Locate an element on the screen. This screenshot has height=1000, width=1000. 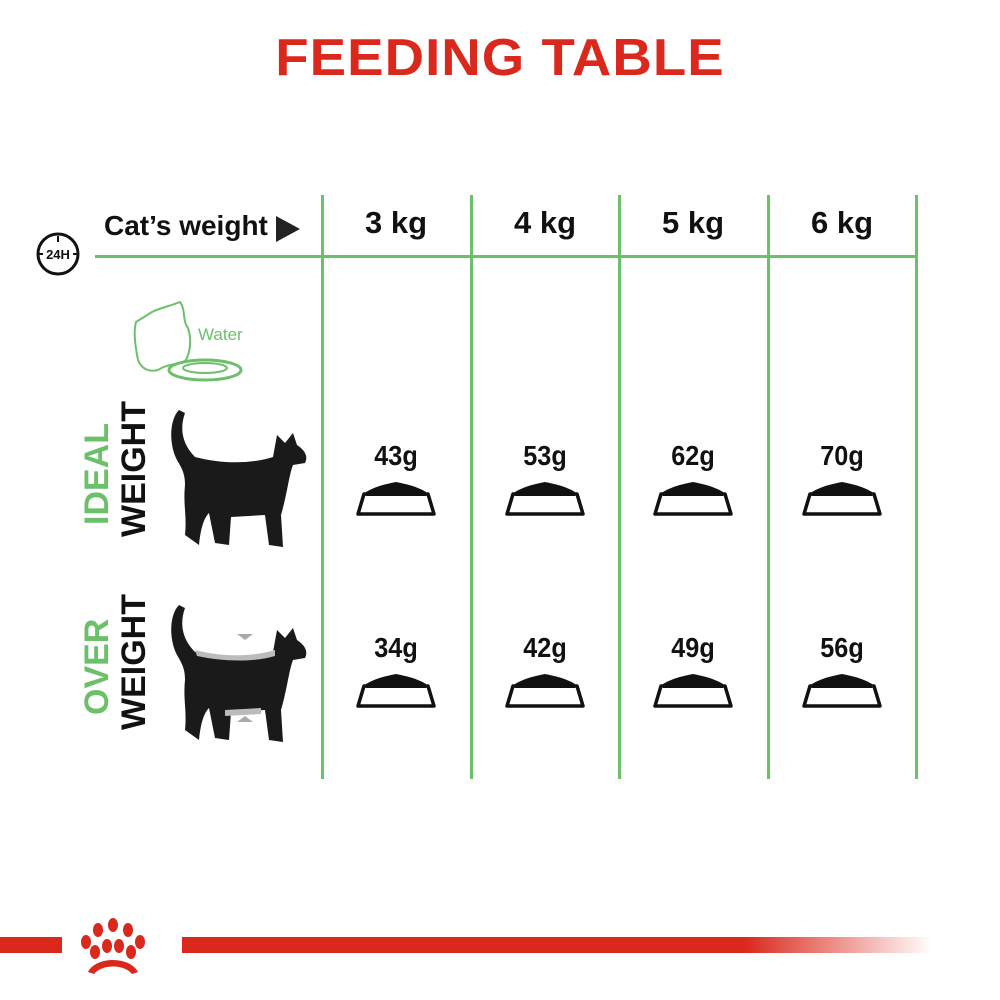
feeding-amount: 53g is located at coordinates (545, 455).